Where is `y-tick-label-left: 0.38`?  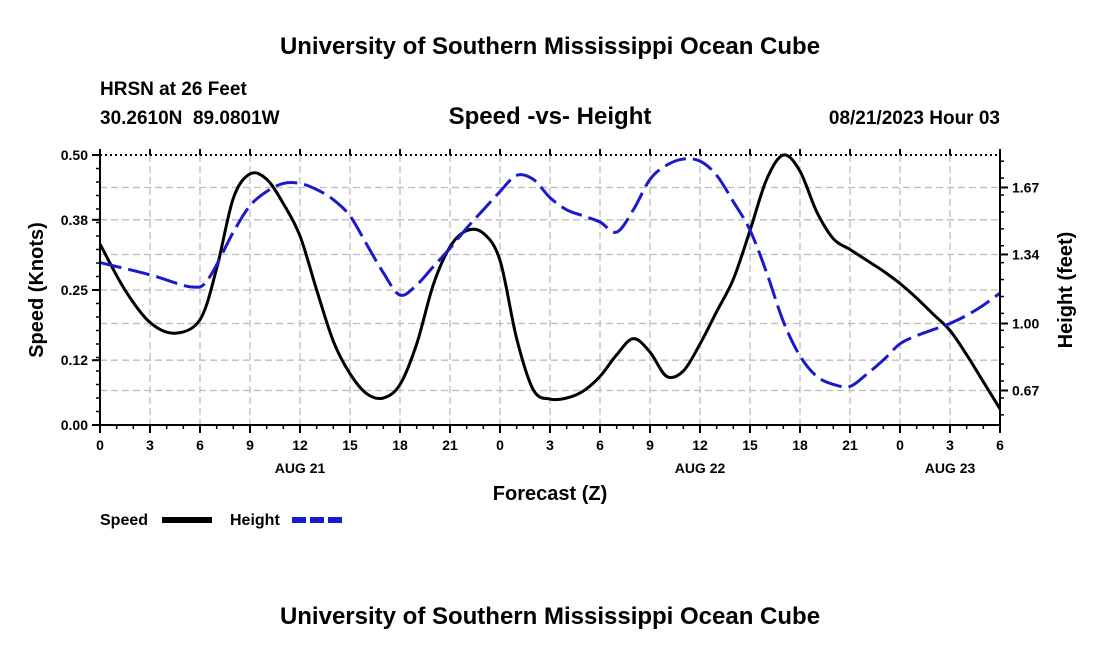 y-tick-label-left: 0.38 is located at coordinates (74, 220).